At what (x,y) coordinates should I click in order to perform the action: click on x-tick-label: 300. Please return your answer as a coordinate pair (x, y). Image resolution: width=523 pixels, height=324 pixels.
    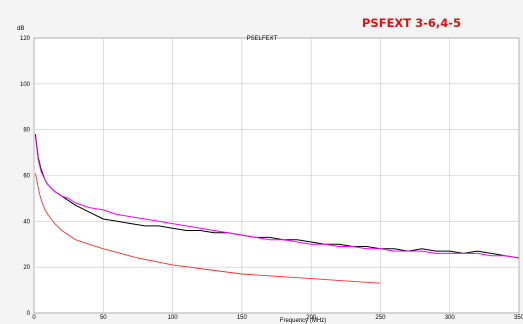
    Looking at the image, I should click on (450, 318).